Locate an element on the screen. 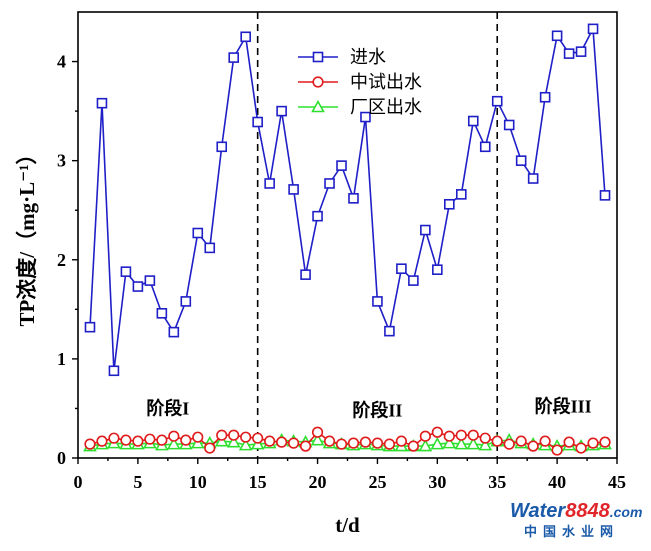 The image size is (651, 551). x-tick-label: 45 is located at coordinates (617, 482).